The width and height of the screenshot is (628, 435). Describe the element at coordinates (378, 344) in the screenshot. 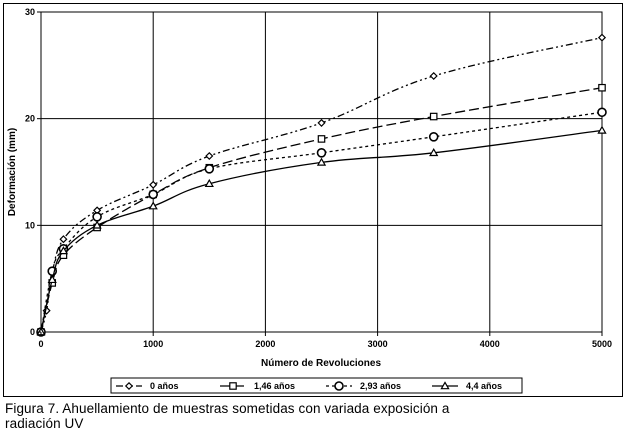

I see `x-tick-label: 3000` at that location.